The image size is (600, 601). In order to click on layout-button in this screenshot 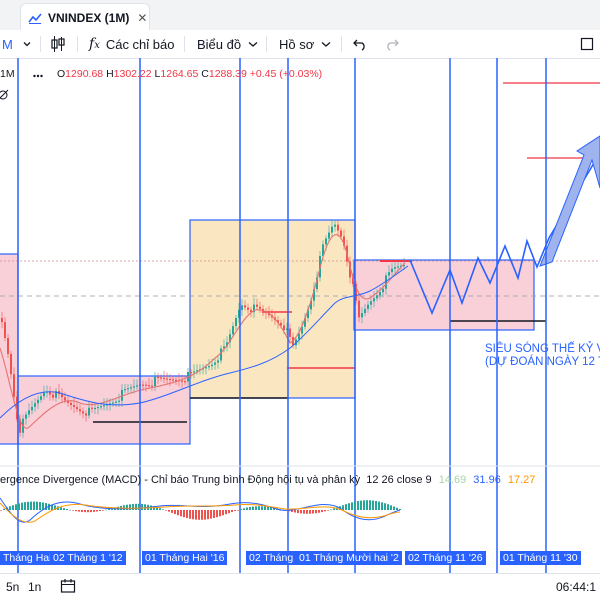, I will do `click(587, 44)`.